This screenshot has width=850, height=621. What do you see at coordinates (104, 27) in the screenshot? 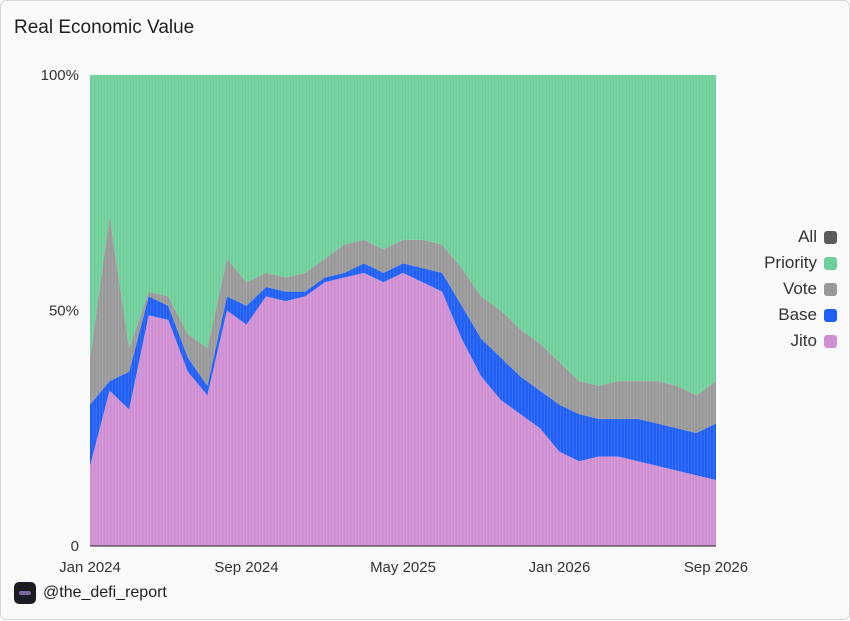
I see `chart-title: Real Economic Value` at bounding box center [104, 27].